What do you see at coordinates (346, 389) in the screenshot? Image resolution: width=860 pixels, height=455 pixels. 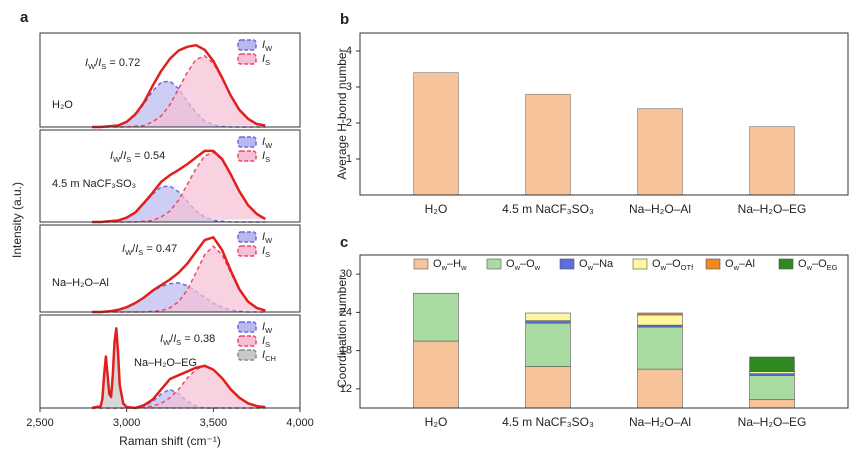 I see `y-tick-label: 12` at bounding box center [346, 389].